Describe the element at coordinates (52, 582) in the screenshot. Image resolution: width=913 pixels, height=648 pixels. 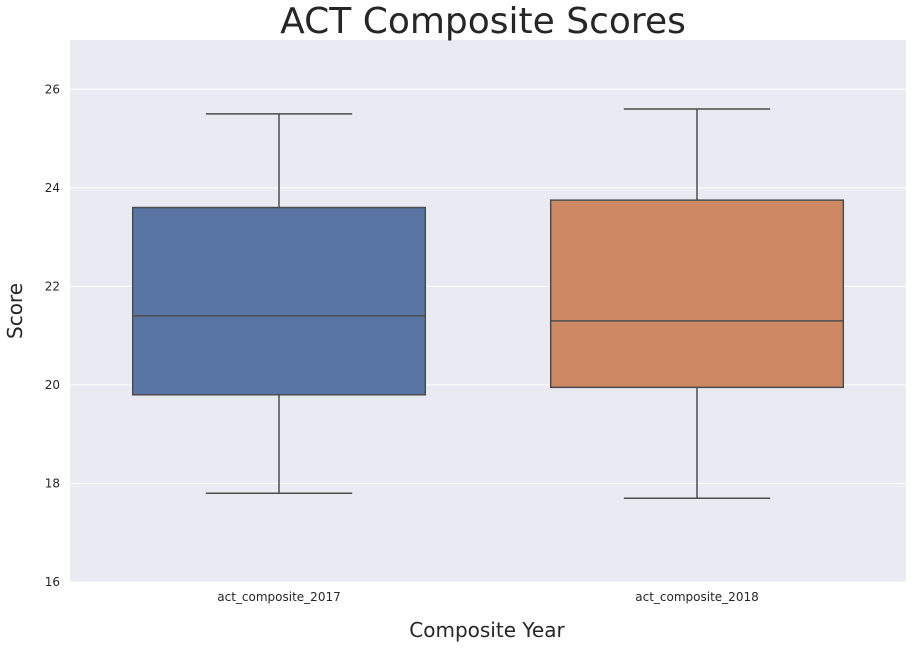
I see `y-tick-label: 16` at that location.